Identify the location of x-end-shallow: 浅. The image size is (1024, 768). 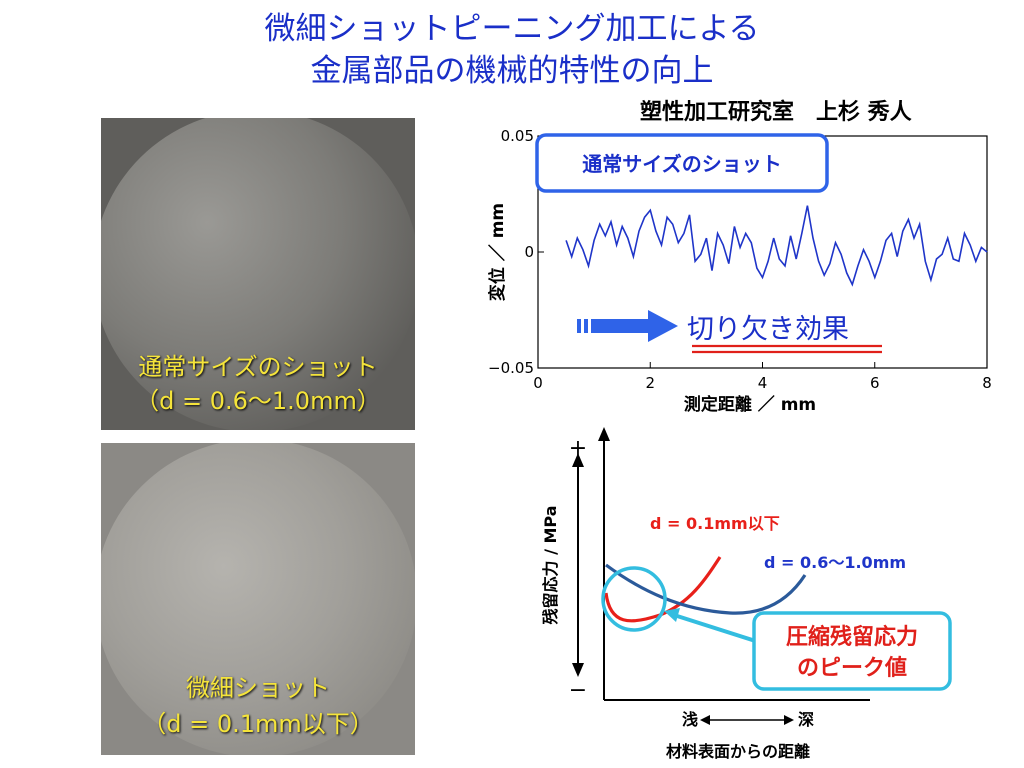
(690, 719).